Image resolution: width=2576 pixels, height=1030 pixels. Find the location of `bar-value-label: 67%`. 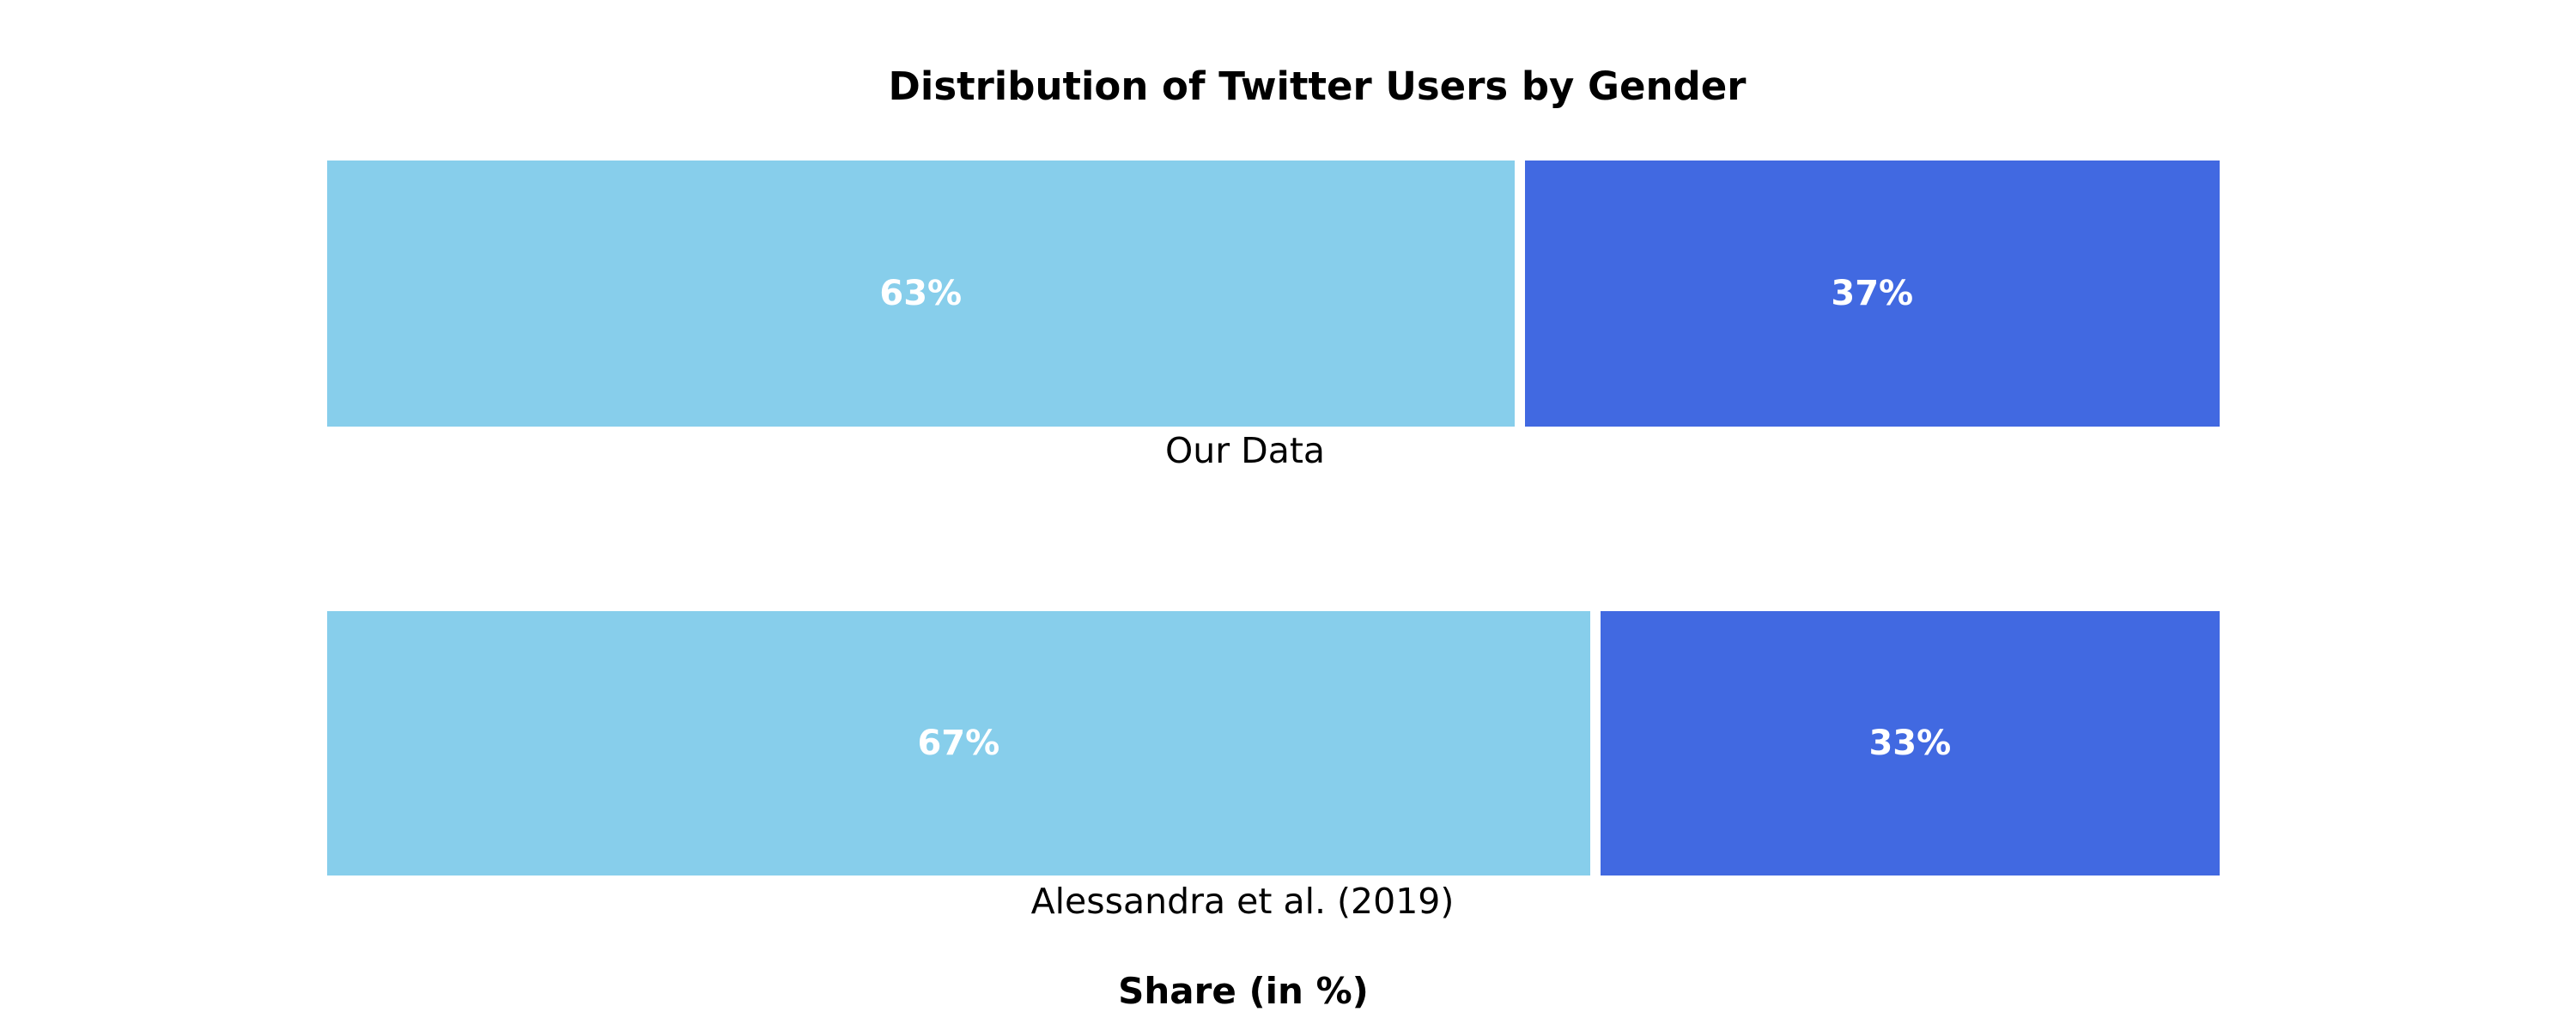

bar-value-label: 67% is located at coordinates (958, 743).